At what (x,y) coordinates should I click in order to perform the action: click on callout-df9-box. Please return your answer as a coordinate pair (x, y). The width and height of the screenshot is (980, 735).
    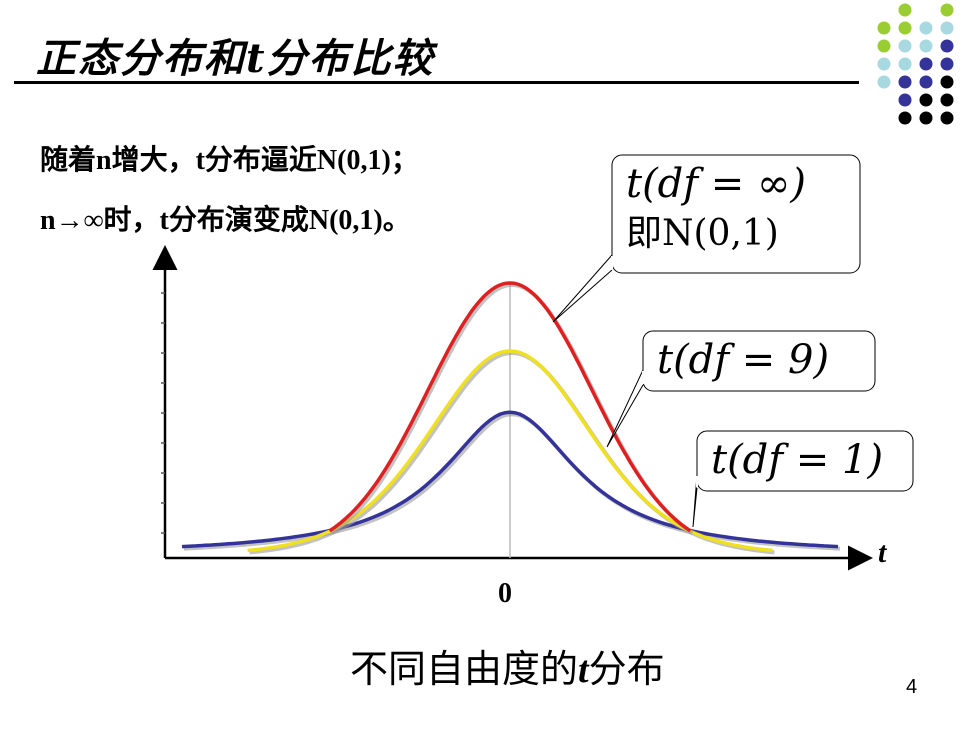
    Looking at the image, I should click on (759, 361).